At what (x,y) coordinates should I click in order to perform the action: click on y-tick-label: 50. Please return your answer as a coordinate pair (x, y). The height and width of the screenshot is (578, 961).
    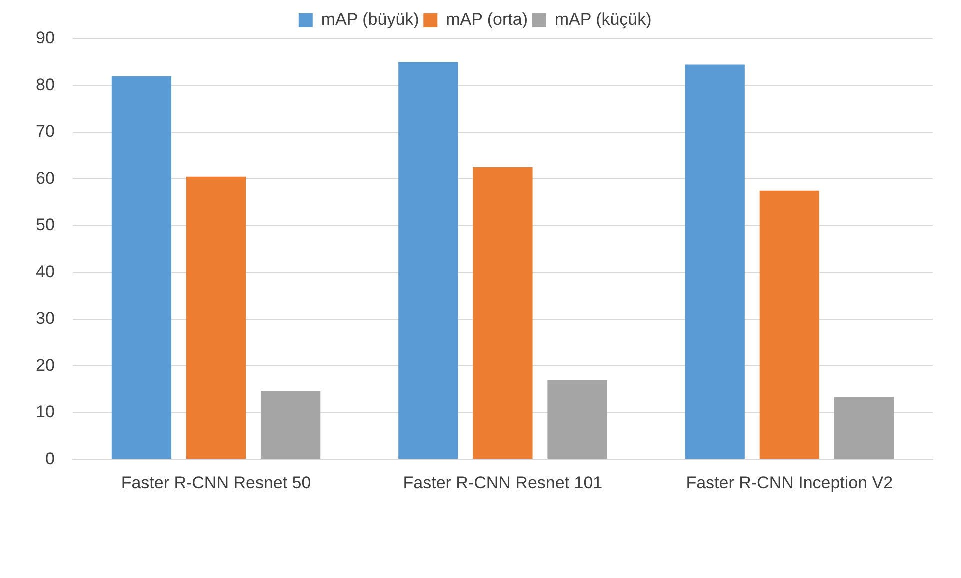
    Looking at the image, I should click on (45, 225).